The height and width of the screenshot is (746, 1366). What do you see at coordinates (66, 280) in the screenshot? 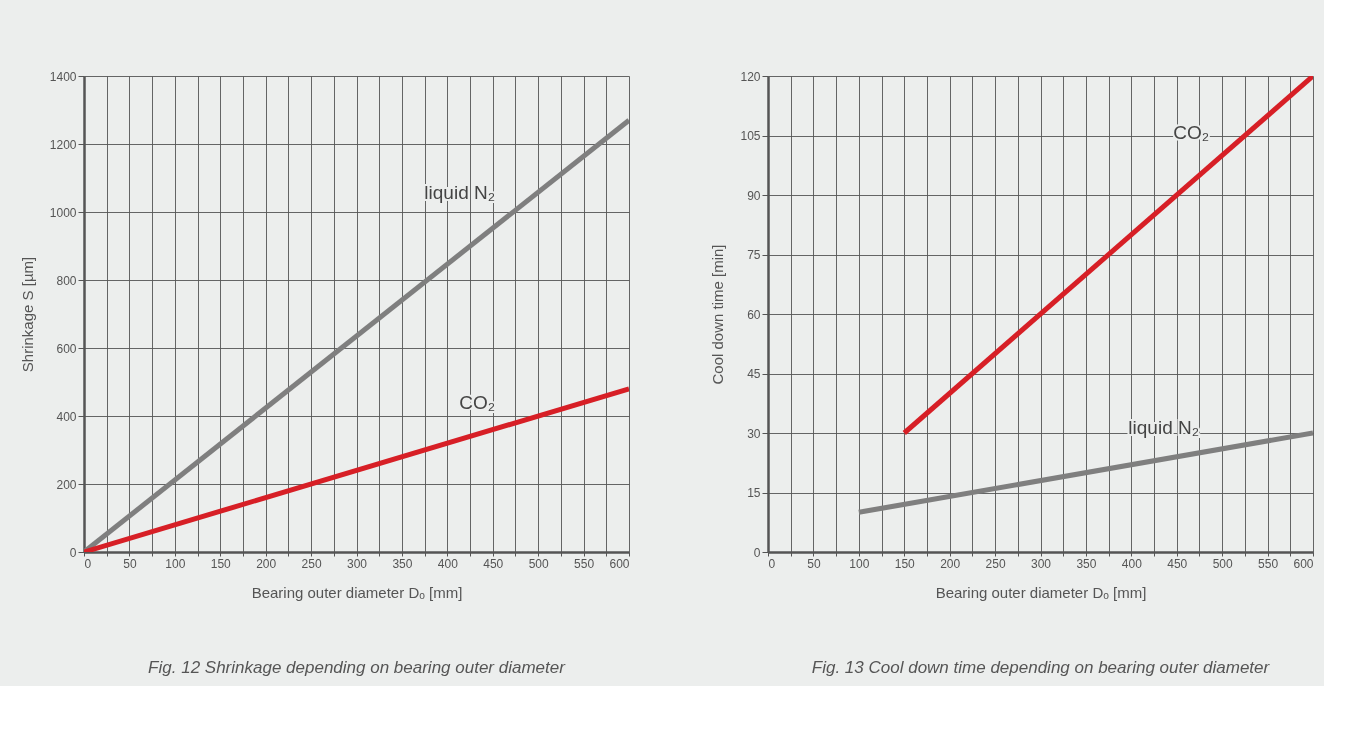
I see `y-tick-label: 800` at bounding box center [66, 280].